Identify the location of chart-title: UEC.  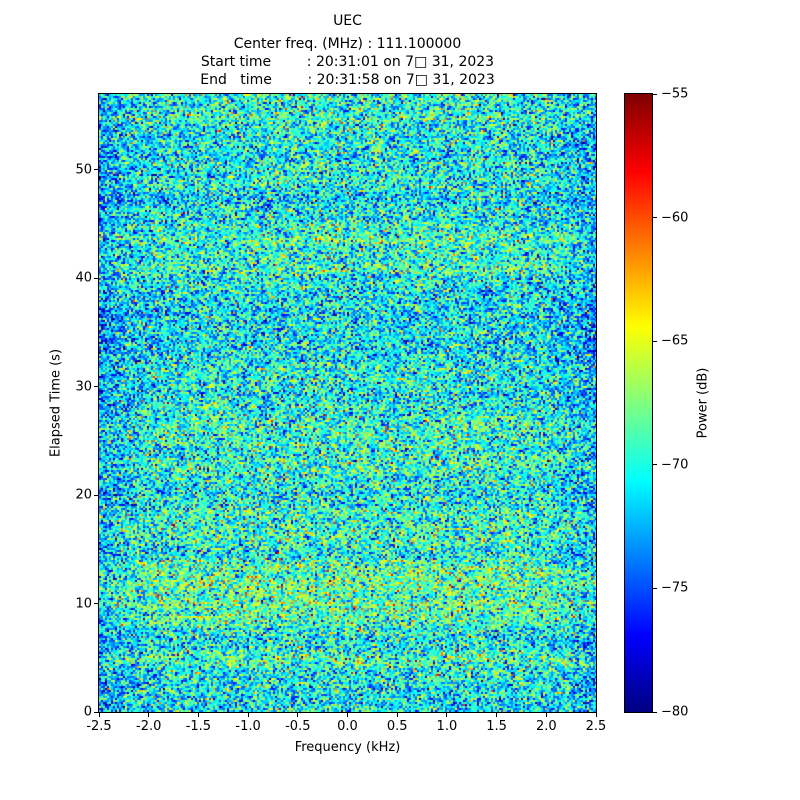
(347, 21).